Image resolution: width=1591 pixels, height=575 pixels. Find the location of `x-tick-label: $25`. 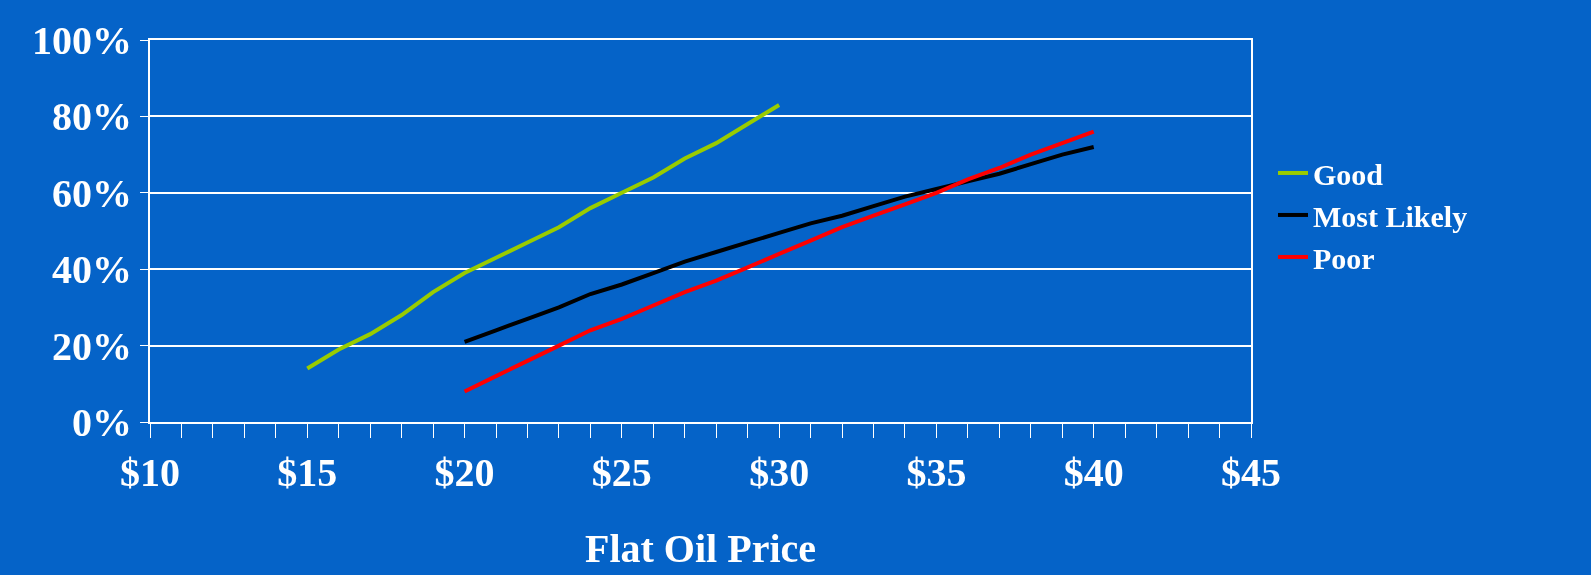

x-tick-label: $25 is located at coordinates (621, 472).